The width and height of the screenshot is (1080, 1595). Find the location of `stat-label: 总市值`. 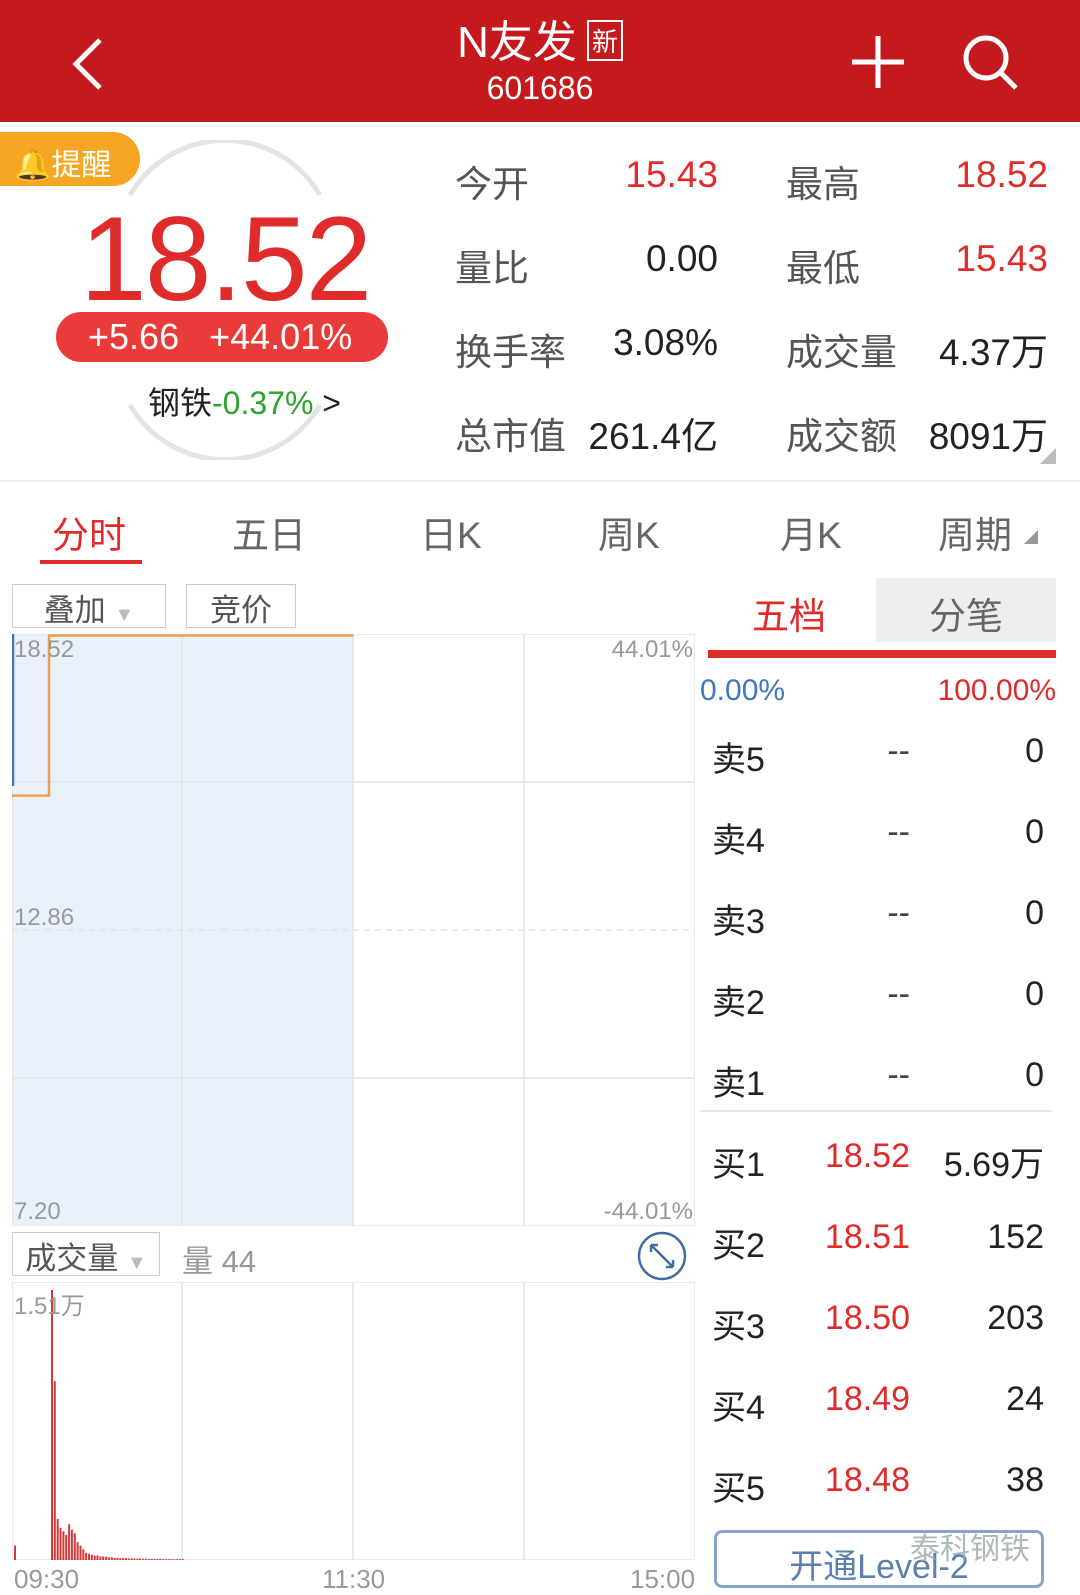

stat-label: 总市值 is located at coordinates (510, 436).